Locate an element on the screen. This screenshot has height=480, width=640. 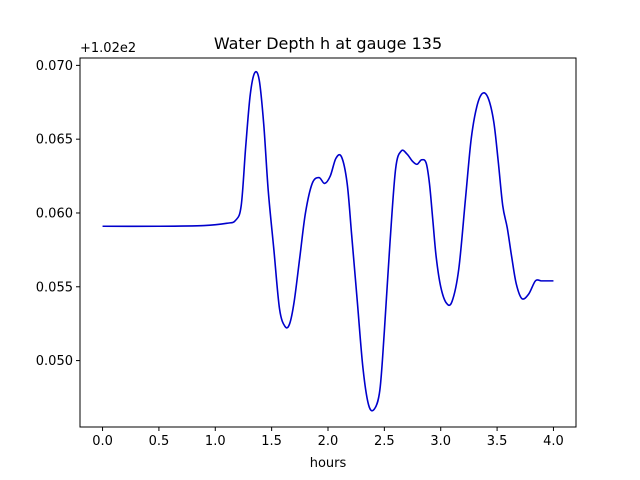
y-tick-label: 0.070 is located at coordinates (54, 66).